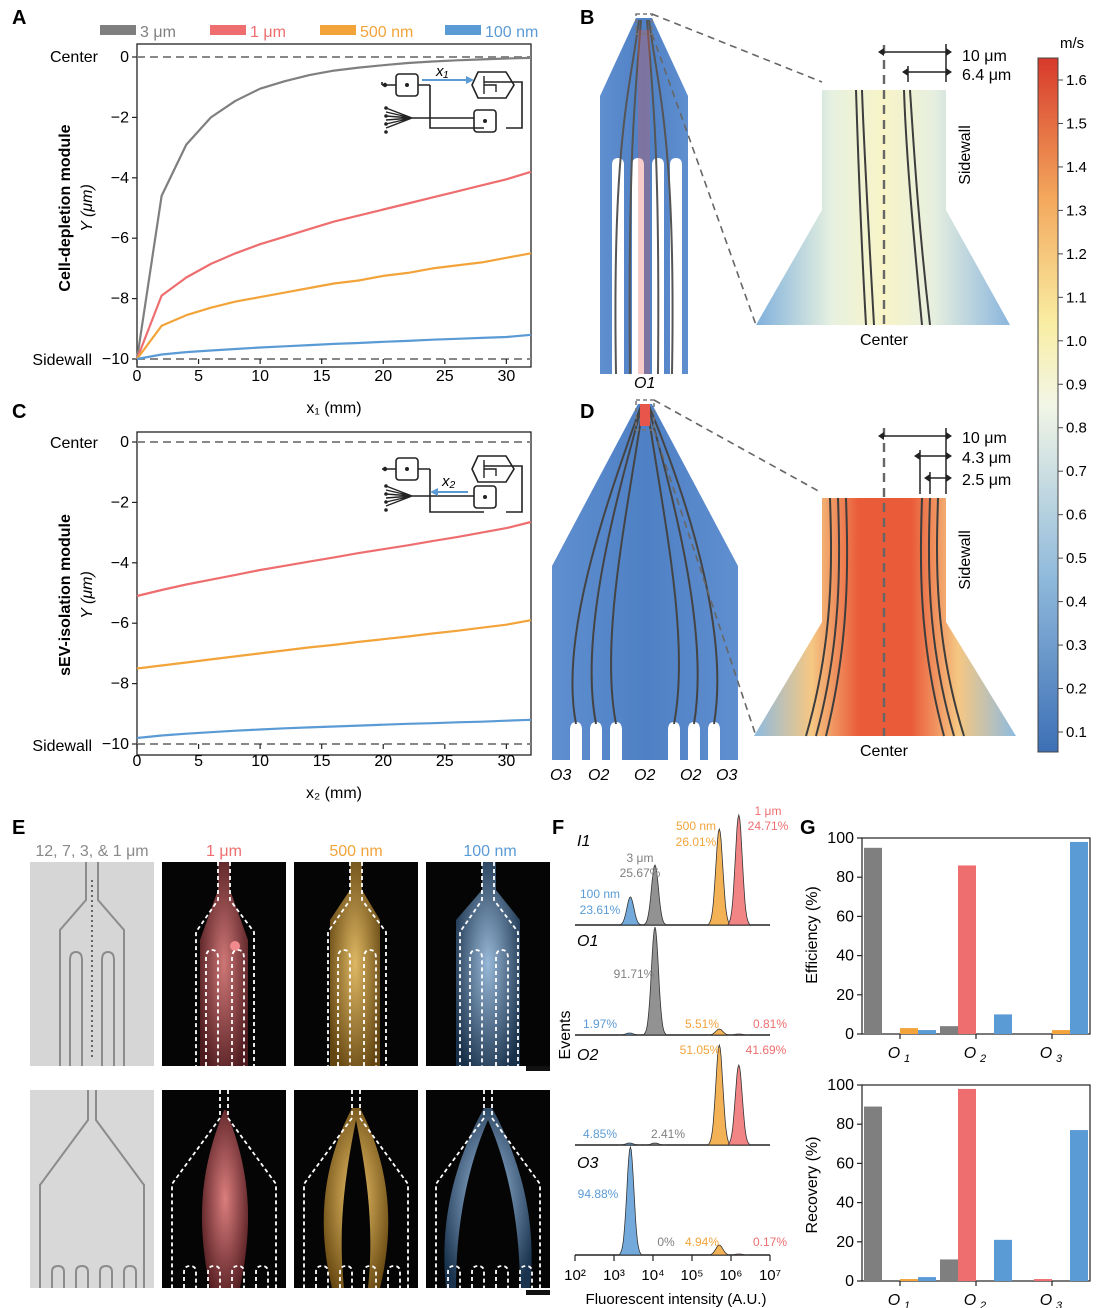  Describe the element at coordinates (600, 1024) in the screenshot. I see `pct-o1-100nm: 1.97%` at that location.